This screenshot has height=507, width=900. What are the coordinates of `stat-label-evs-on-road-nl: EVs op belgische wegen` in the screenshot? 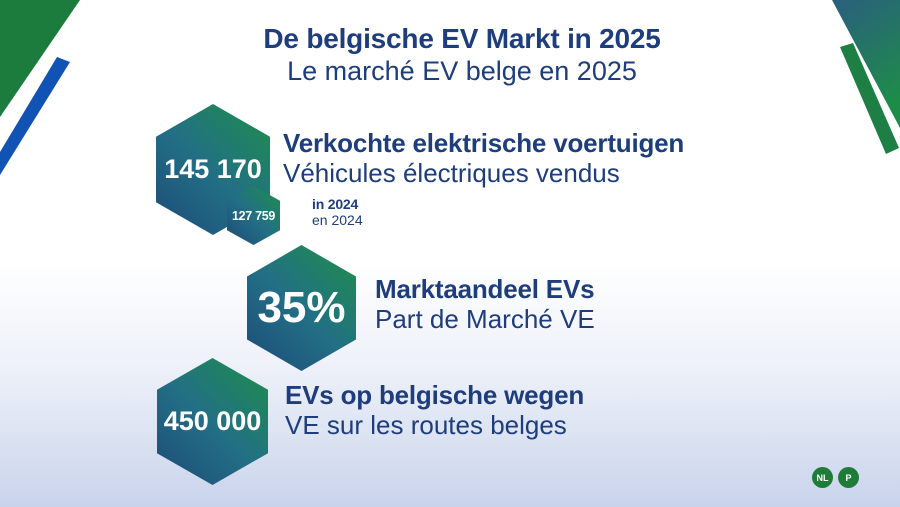 It's located at (435, 395).